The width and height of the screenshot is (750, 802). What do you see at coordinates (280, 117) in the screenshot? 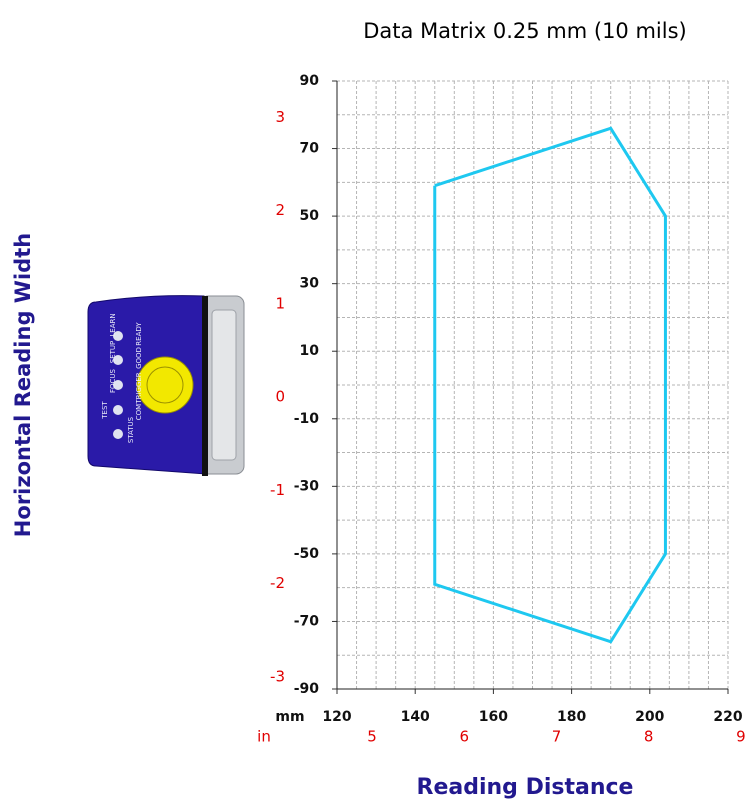
I see `y2-tick-label: 3` at bounding box center [280, 117].